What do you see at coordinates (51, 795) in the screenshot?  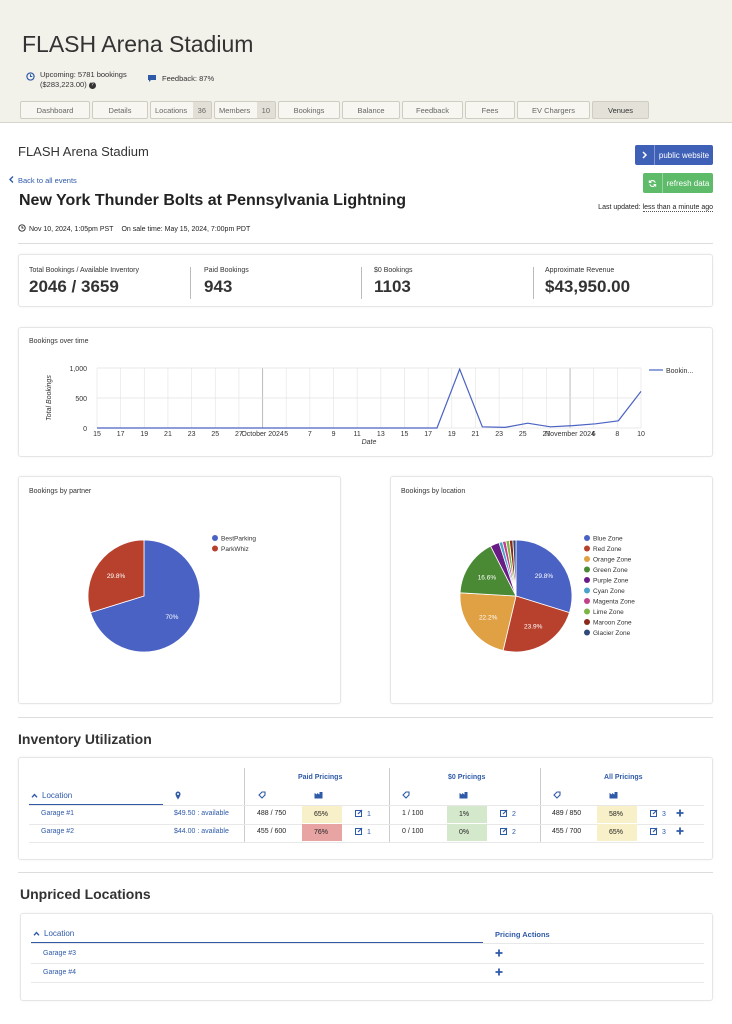 I see `location-sort-header: Location` at bounding box center [51, 795].